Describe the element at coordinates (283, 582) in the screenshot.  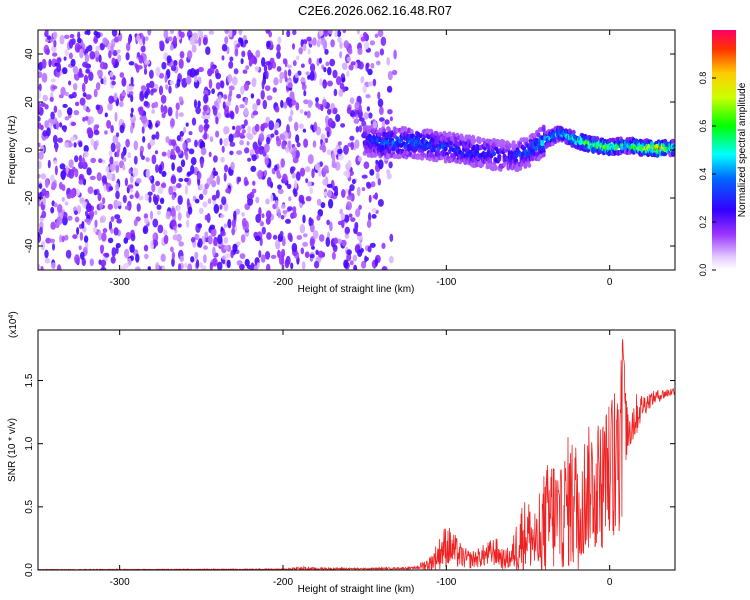
I see `snr-xtick-label: -200` at that location.